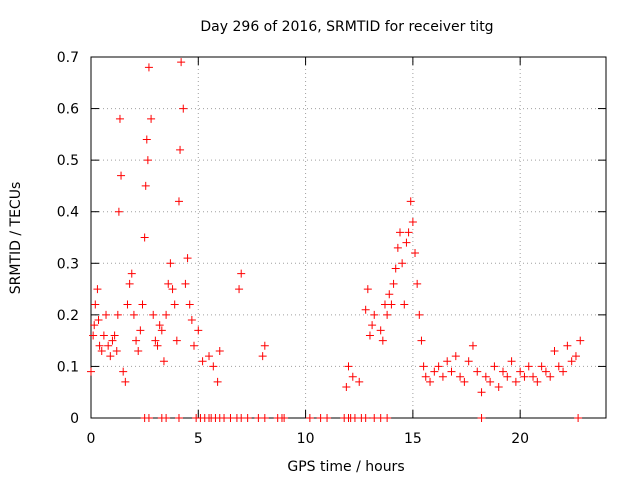 This screenshot has height=480, width=640. Describe the element at coordinates (68, 110) in the screenshot. I see `y-tick-label: 0.6` at that location.